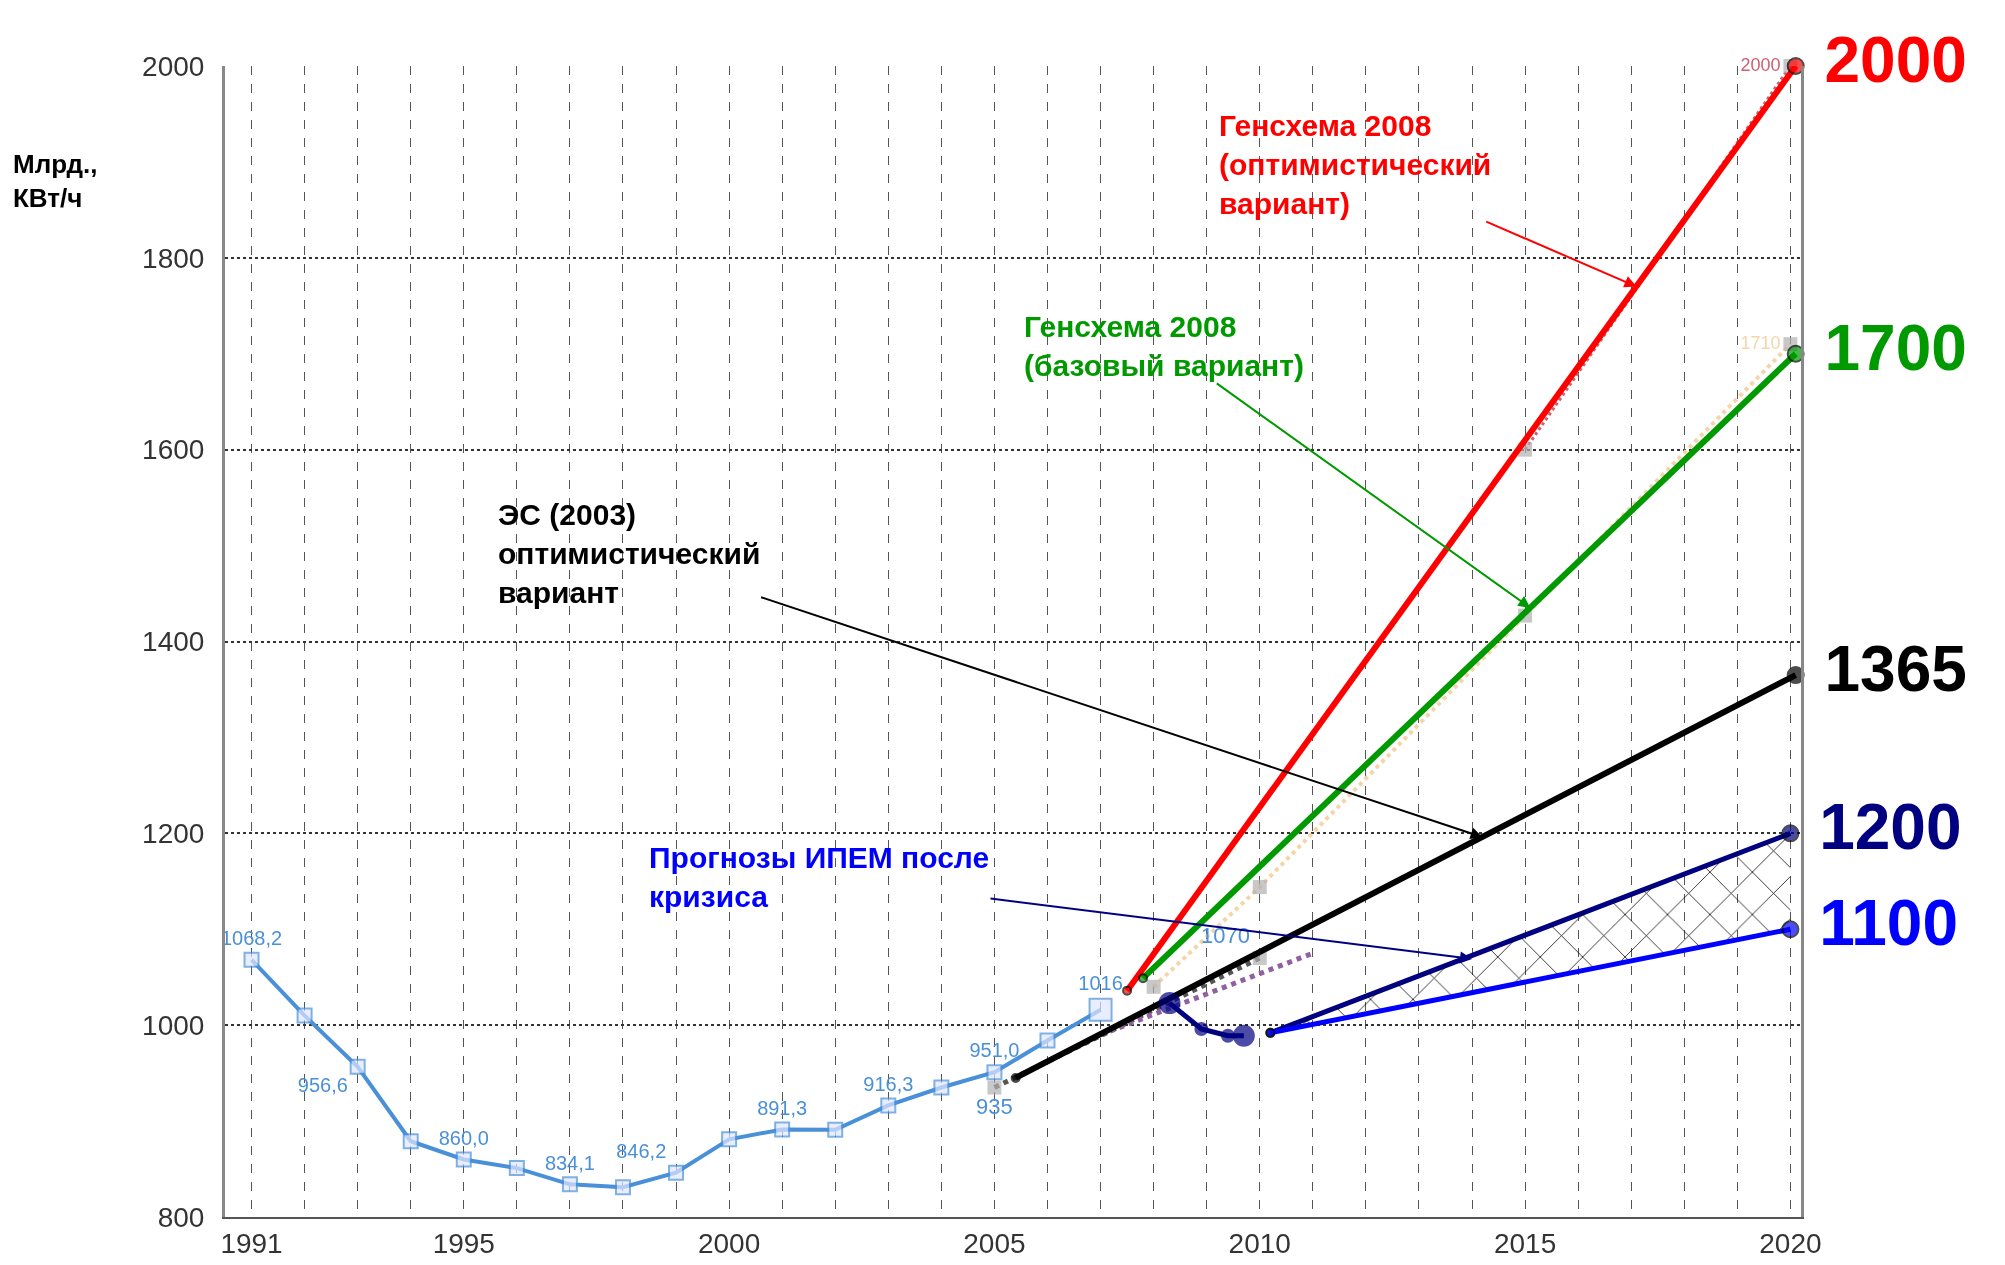 This screenshot has height=1265, width=2005. What do you see at coordinates (463, 1243) in the screenshot?
I see `x-tick-label: 1995` at bounding box center [463, 1243].